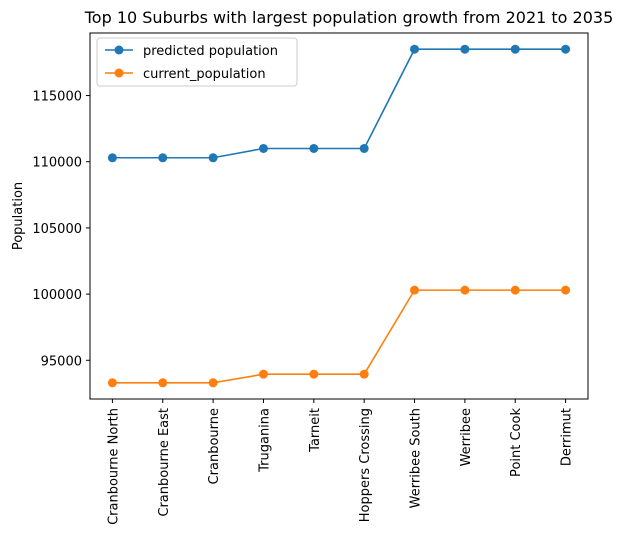 This screenshot has width=624, height=546. I want to click on y-tick-label: 100000, so click(57, 295).